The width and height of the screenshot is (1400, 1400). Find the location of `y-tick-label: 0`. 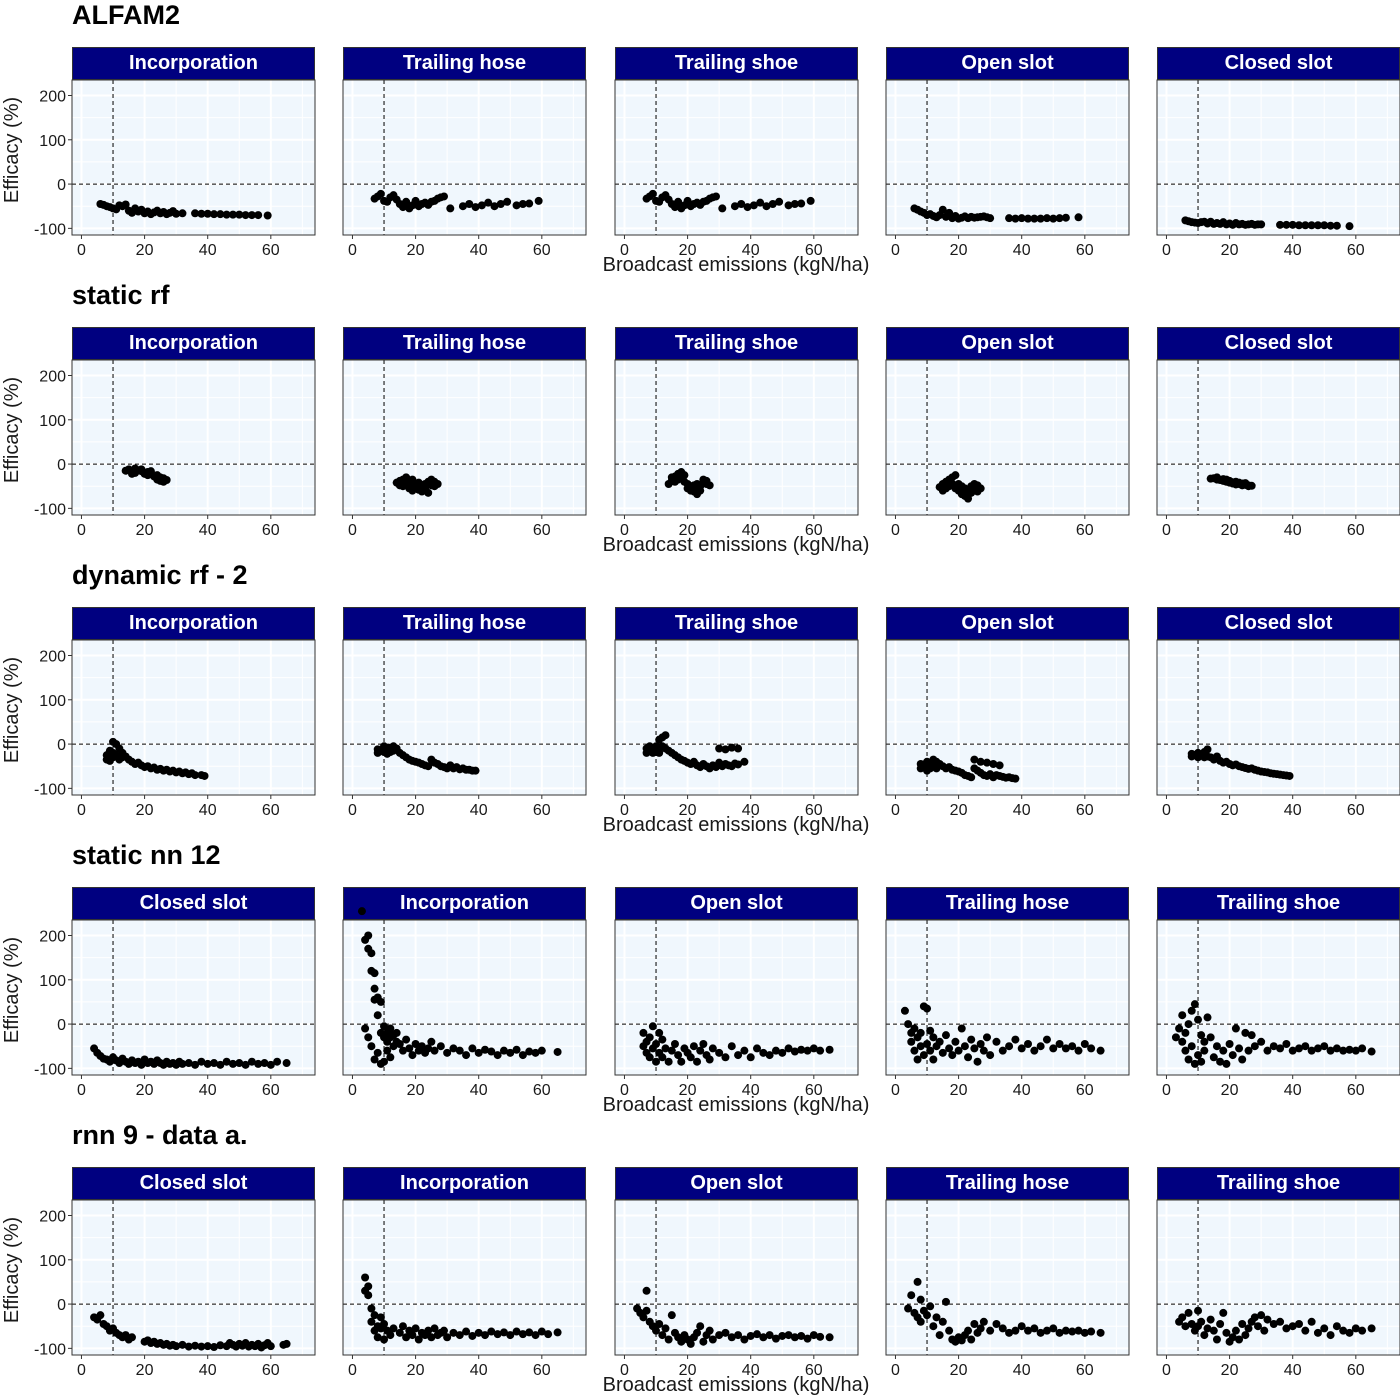

y-tick-label: 0 is located at coordinates (61, 1025).